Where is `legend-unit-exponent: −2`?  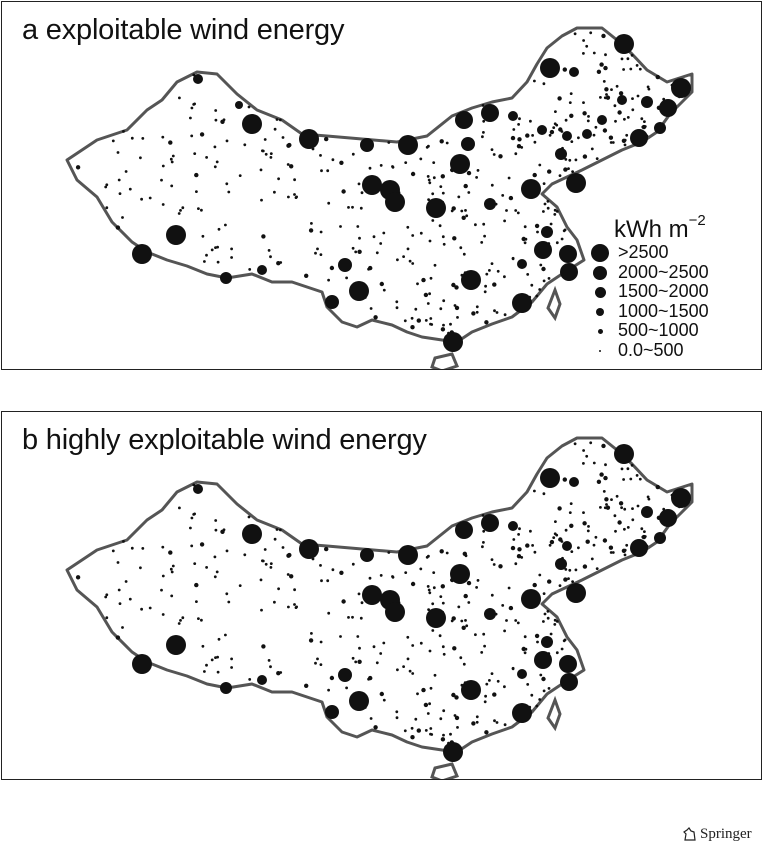 legend-unit-exponent: −2 is located at coordinates (697, 220).